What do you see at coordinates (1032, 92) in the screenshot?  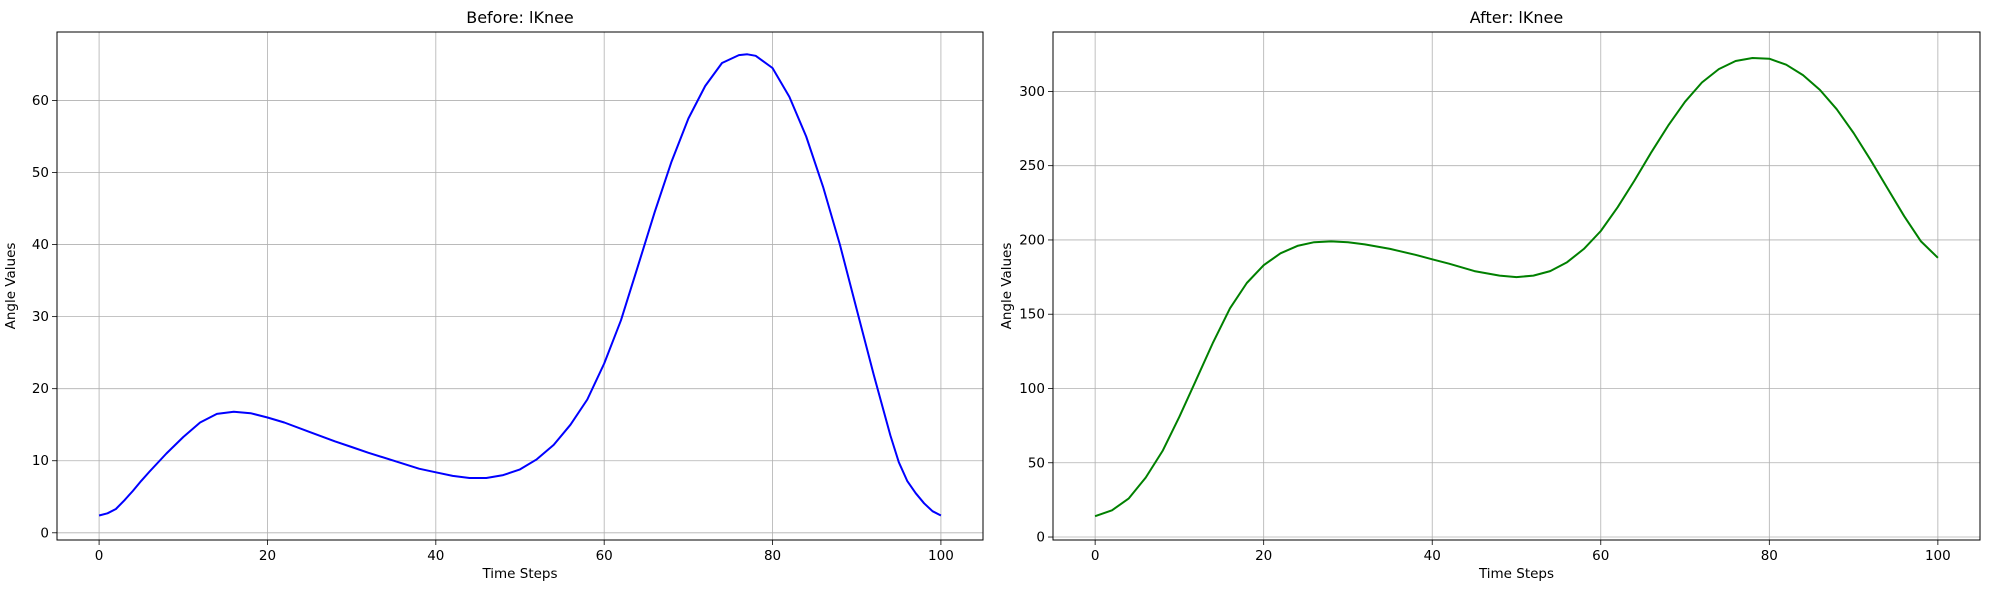 I see `y-tick-label: 300` at bounding box center [1032, 92].